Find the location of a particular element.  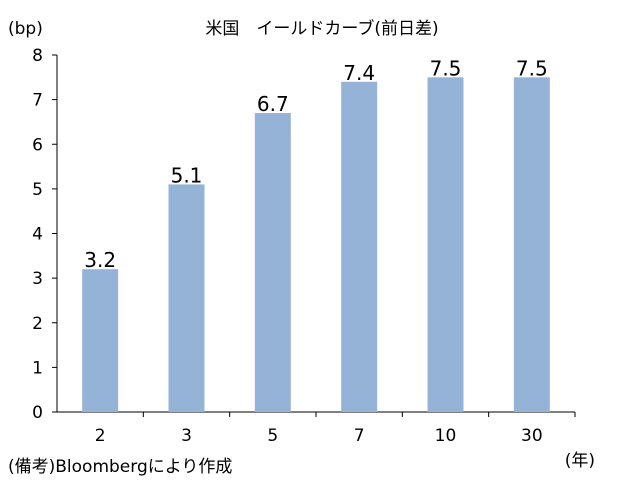

y-tick-label: 1 is located at coordinates (37, 368).